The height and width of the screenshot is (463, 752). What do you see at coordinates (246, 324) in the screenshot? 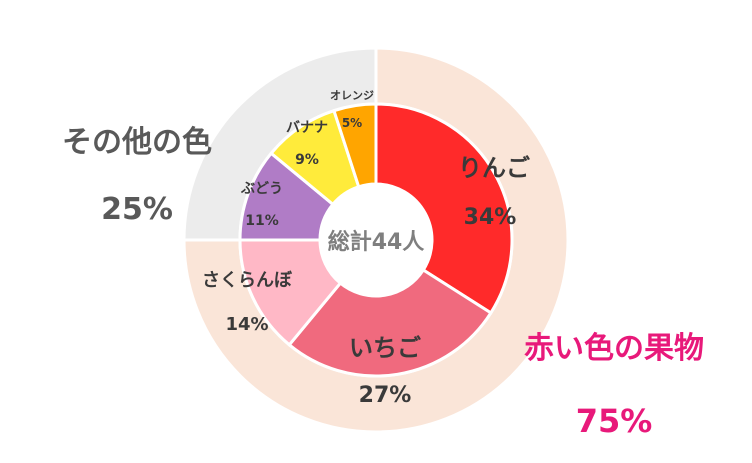
I see `inner-slice-percent-3: 14%` at bounding box center [246, 324].